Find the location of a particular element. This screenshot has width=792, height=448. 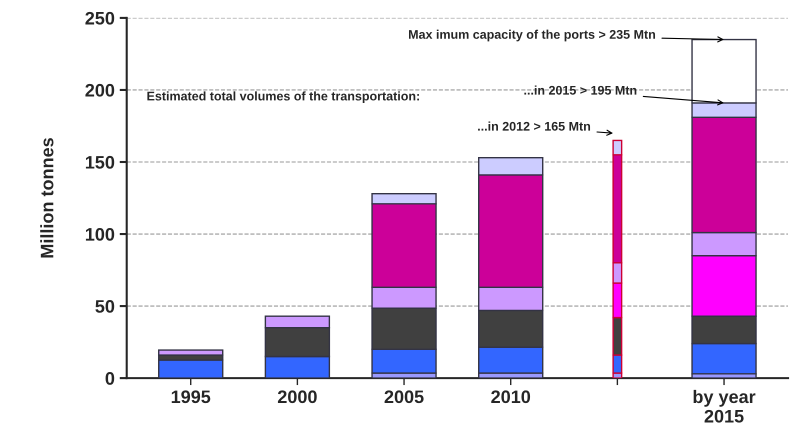

y-tick-label: 0 is located at coordinates (110, 378).